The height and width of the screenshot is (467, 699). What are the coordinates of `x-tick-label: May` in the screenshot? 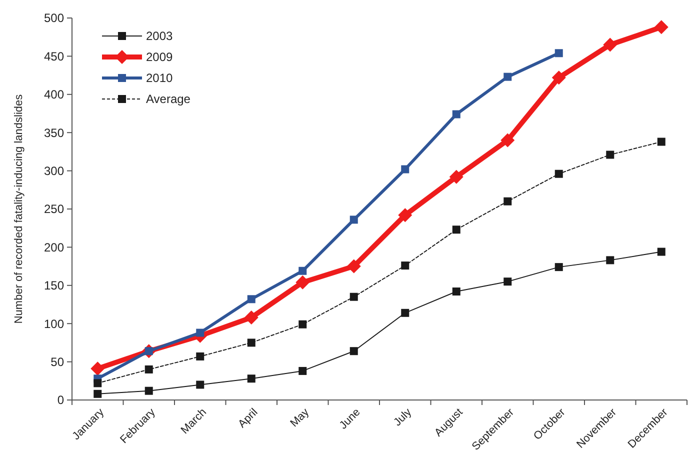 It's located at (300, 418).